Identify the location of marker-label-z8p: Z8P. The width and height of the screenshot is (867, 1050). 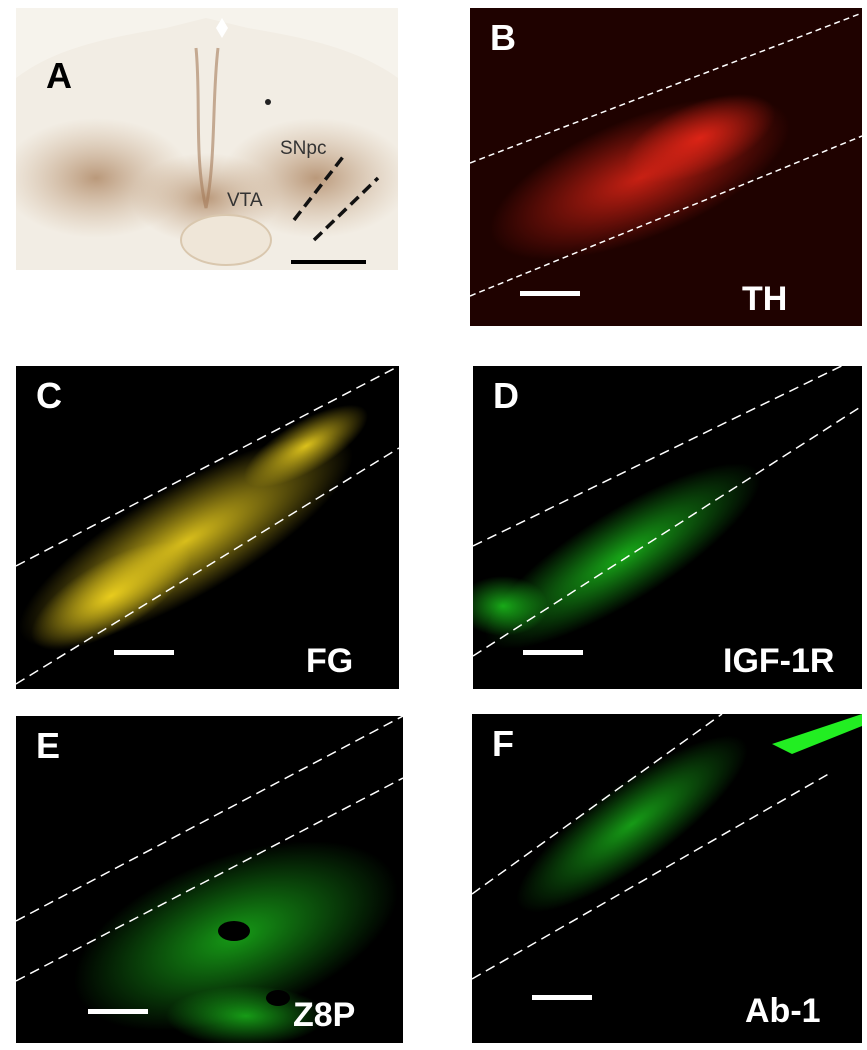
(324, 1015).